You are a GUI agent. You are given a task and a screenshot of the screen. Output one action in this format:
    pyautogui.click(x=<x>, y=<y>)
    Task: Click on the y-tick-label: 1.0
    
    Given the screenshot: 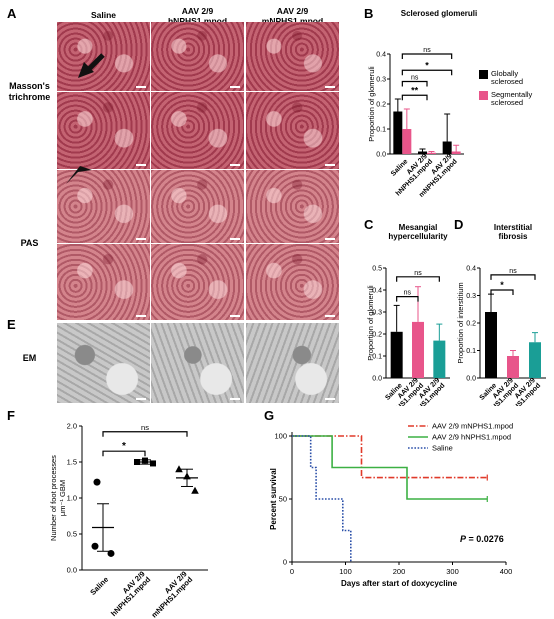 What is the action you would take?
    pyautogui.click(x=72, y=498)
    